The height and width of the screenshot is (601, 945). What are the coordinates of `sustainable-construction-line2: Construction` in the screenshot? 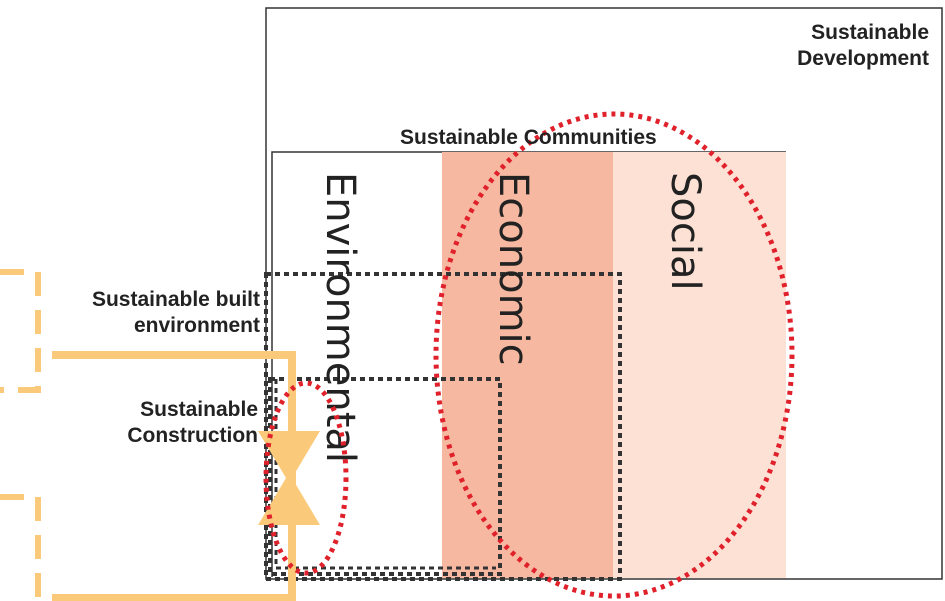 It's located at (192, 435).